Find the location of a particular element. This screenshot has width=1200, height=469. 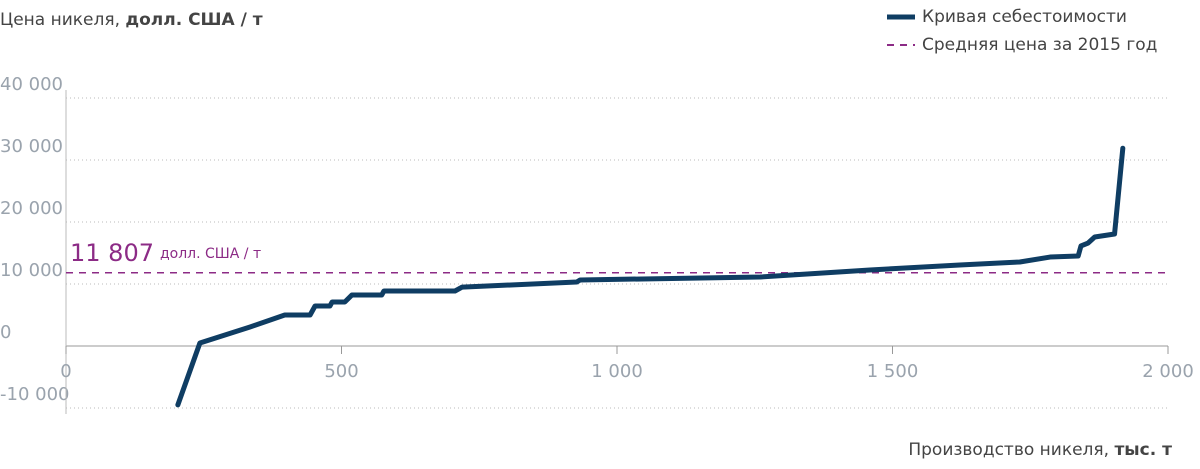

y-tick-label: 0 is located at coordinates (5, 332).